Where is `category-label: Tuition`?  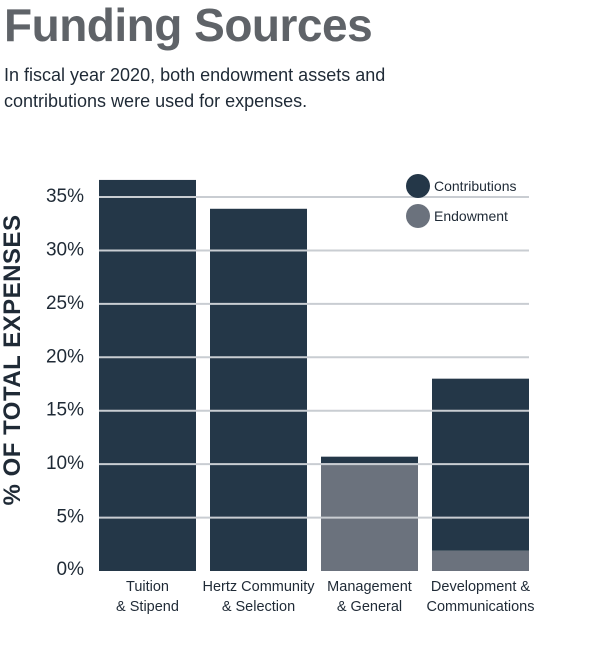
category-label: Tuition is located at coordinates (147, 587).